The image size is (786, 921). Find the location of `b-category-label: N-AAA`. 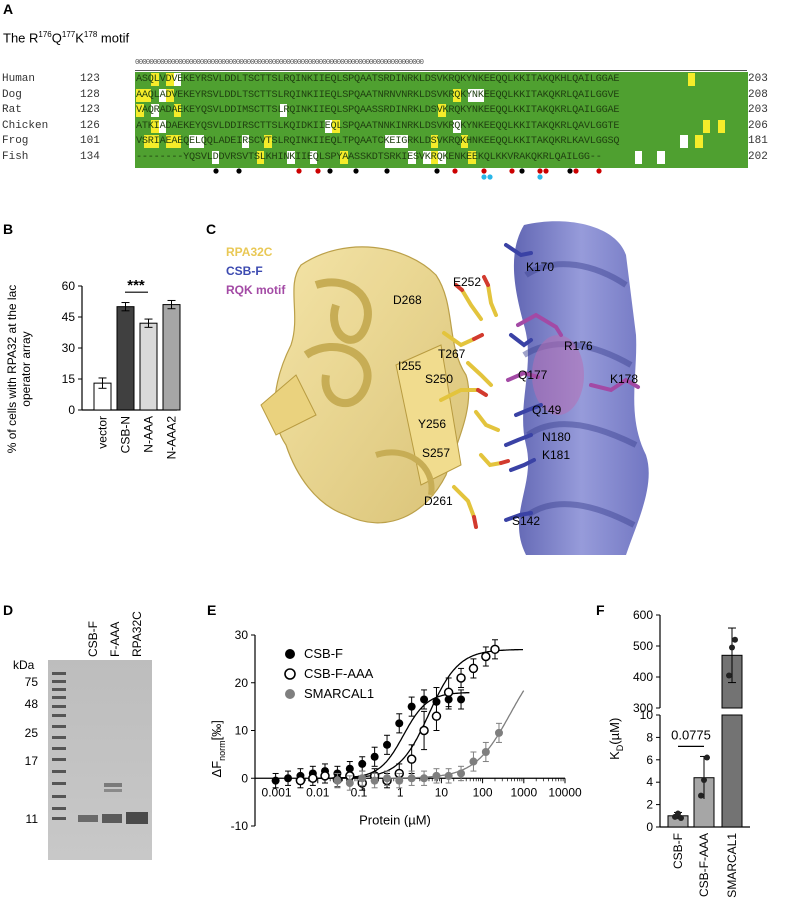

b-category-label: N-AAA is located at coordinates (149, 434).